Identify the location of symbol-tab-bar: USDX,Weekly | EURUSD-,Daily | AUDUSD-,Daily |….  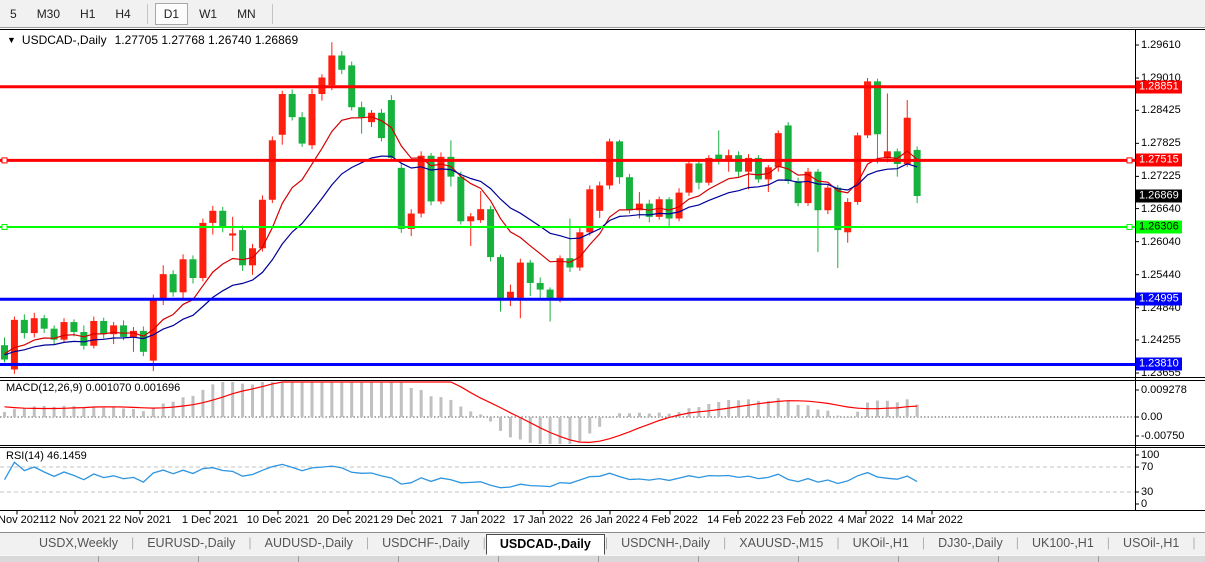
(602, 543).